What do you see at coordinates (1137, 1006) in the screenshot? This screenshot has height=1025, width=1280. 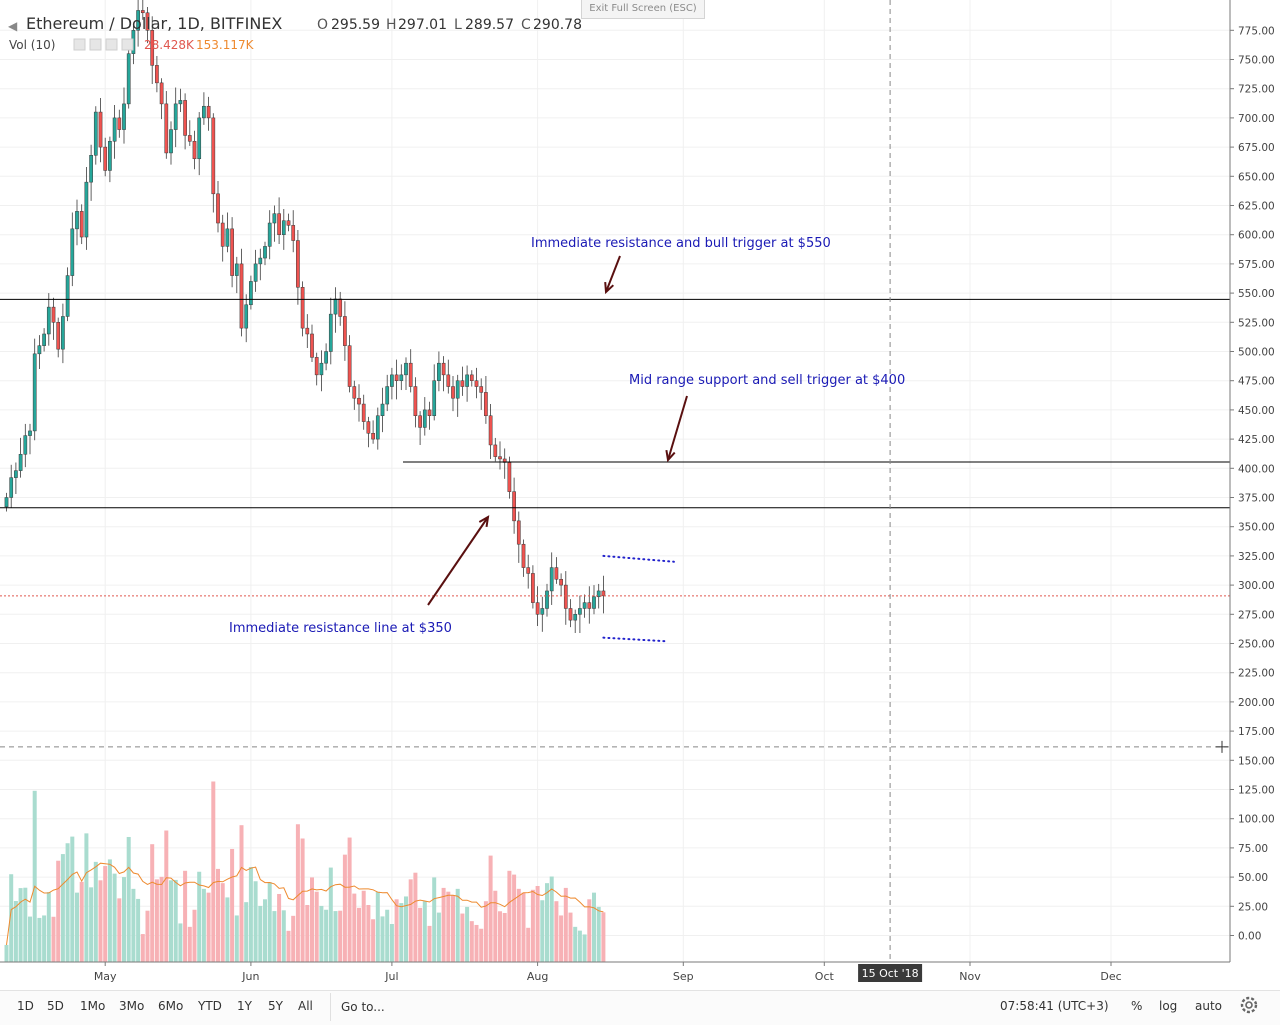 I see `percent-scale-toggle: %` at bounding box center [1137, 1006].